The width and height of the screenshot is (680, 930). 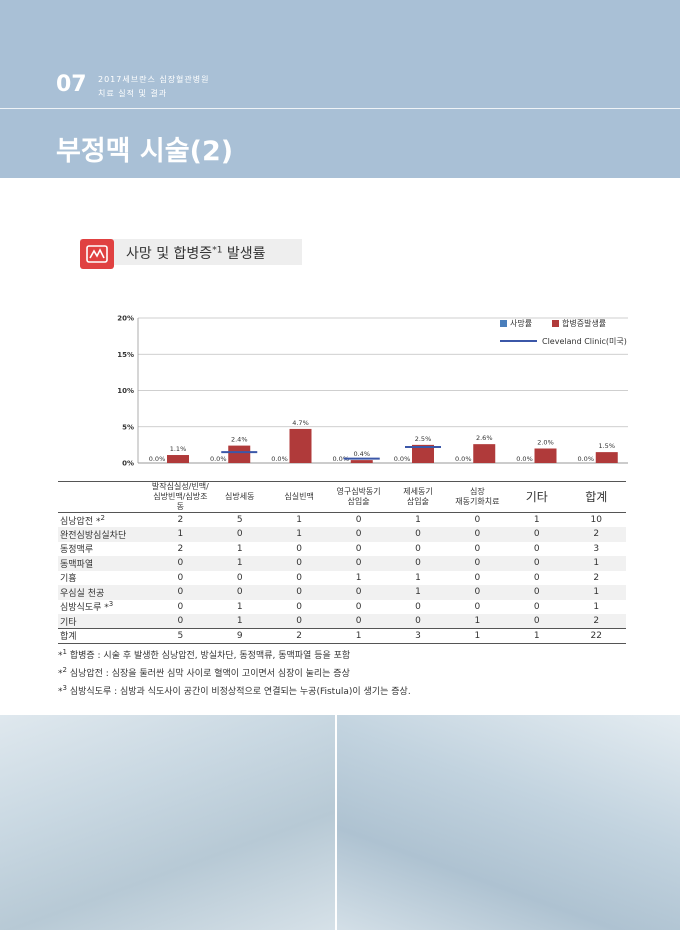 I want to click on surgery-photo-right, so click(x=508, y=822).